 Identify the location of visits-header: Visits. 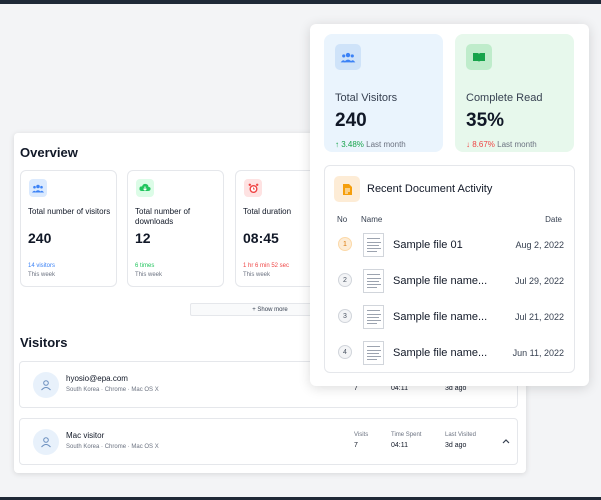
(361, 435).